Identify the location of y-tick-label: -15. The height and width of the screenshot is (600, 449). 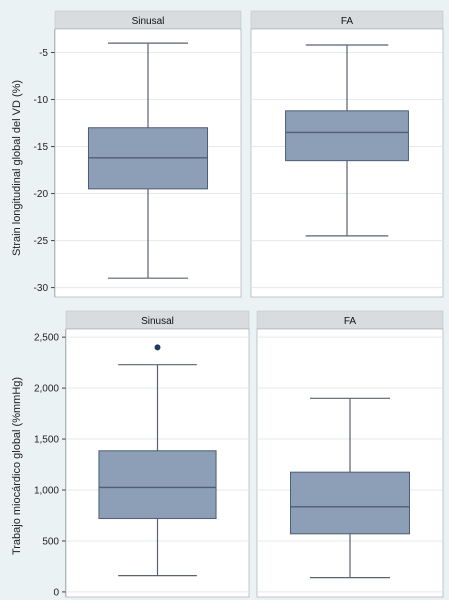
(41, 147).